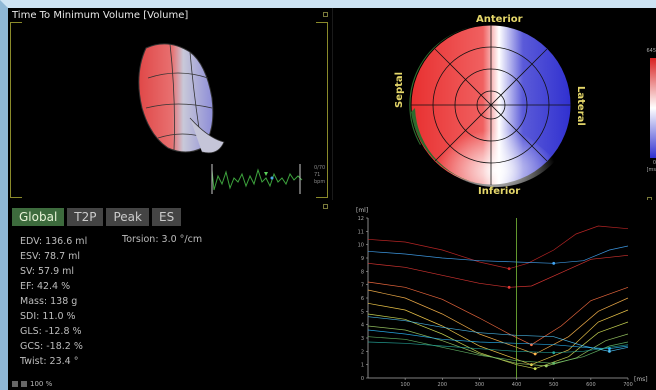 The image size is (656, 390). I want to click on y-tick-label: 3, so click(362, 339).